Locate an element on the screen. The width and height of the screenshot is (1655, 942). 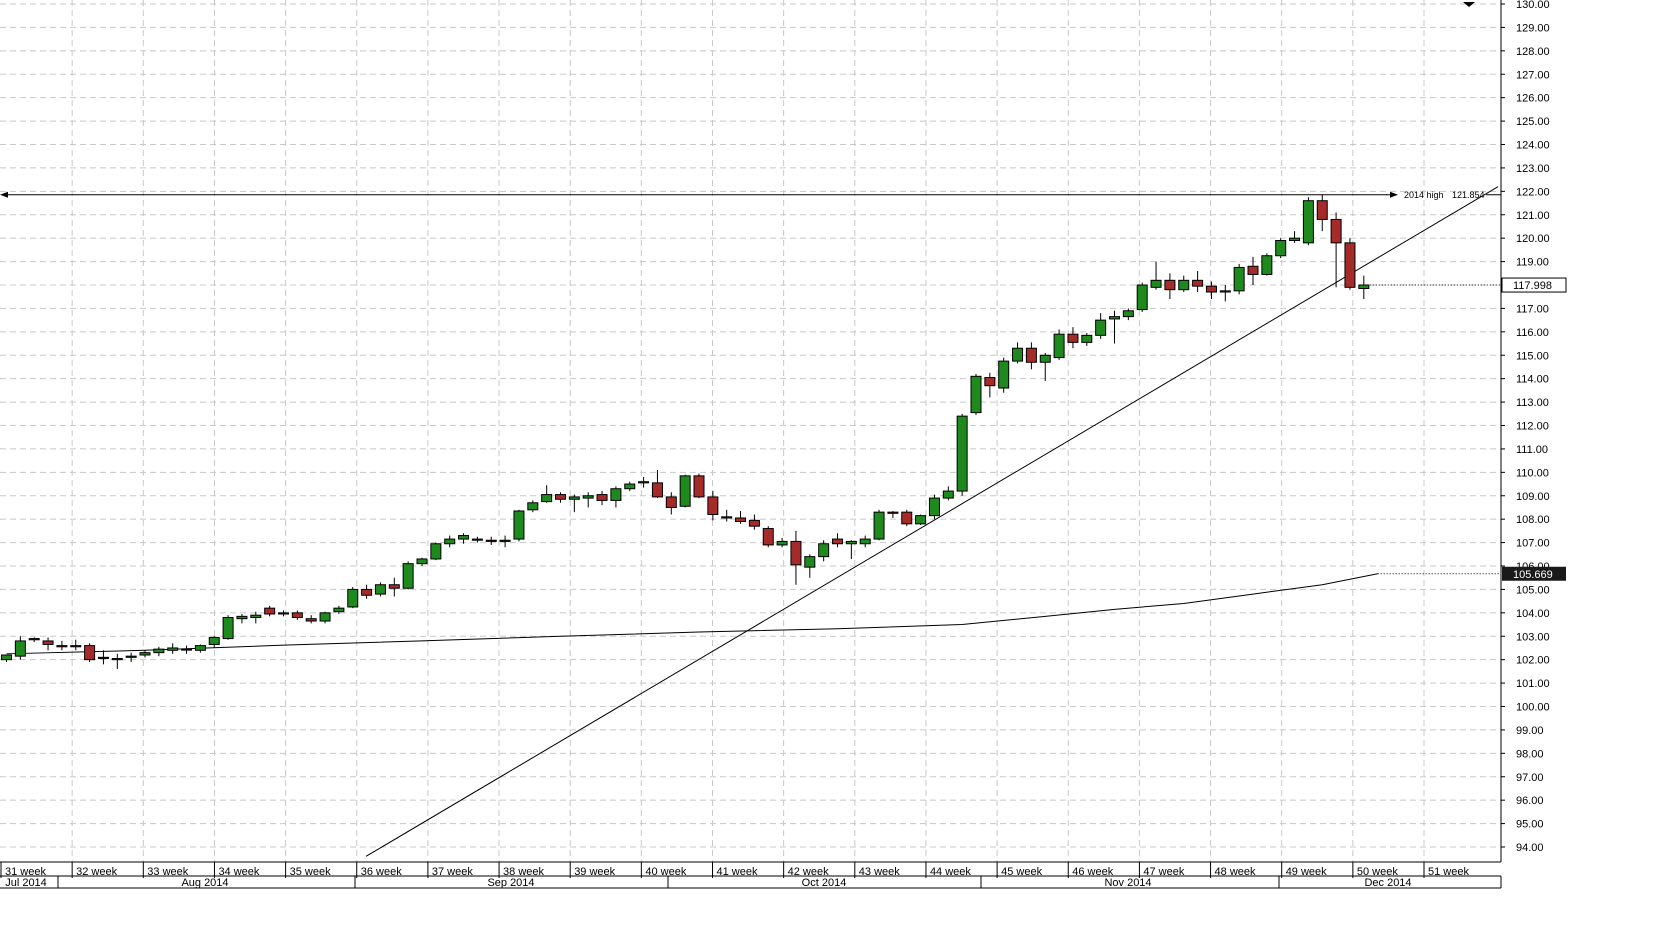
month-label: Aug 2014 is located at coordinates (204, 883).